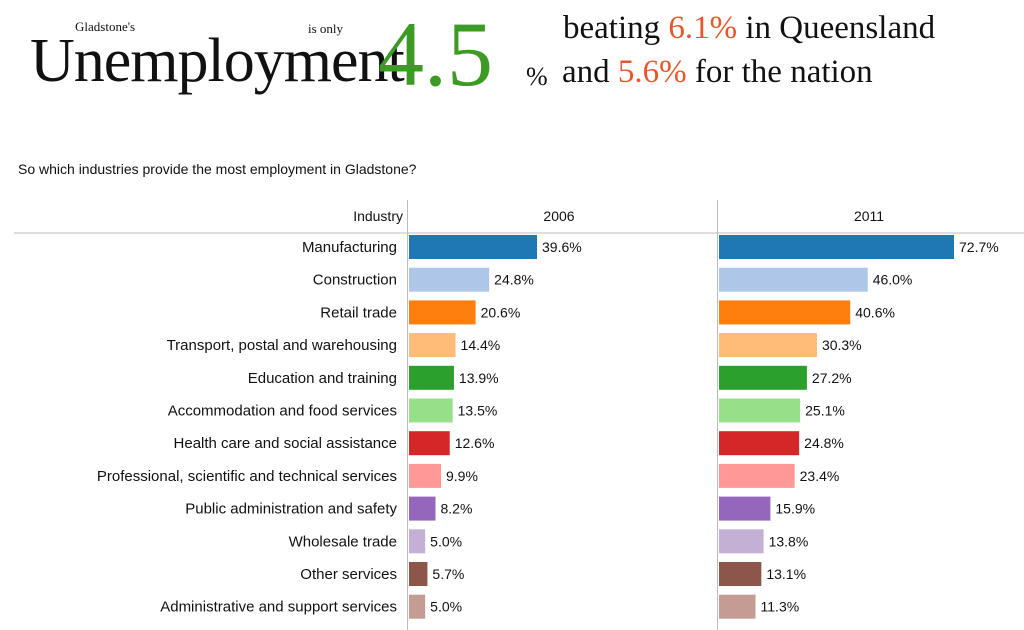 The image size is (1024, 630). What do you see at coordinates (875, 312) in the screenshot?
I see `data-label-2011: 40.6%` at bounding box center [875, 312].